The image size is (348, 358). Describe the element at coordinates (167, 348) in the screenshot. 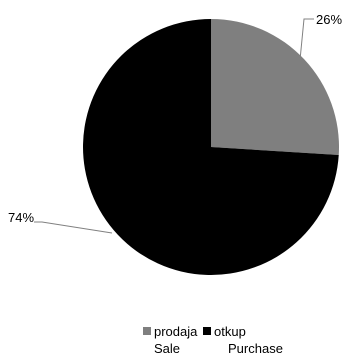

I see `legend-label-sale: Sale` at that location.